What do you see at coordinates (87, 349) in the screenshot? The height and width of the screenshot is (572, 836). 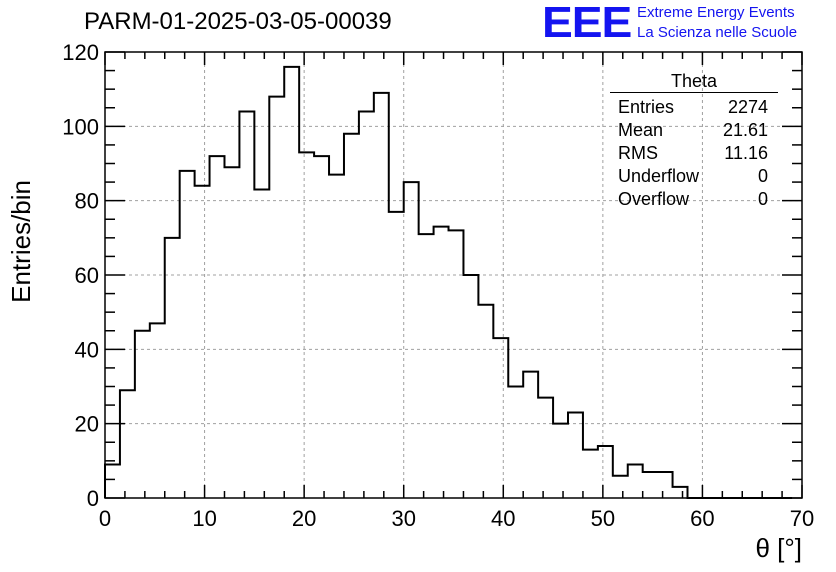 I see `y-tick-label: 40` at bounding box center [87, 349].